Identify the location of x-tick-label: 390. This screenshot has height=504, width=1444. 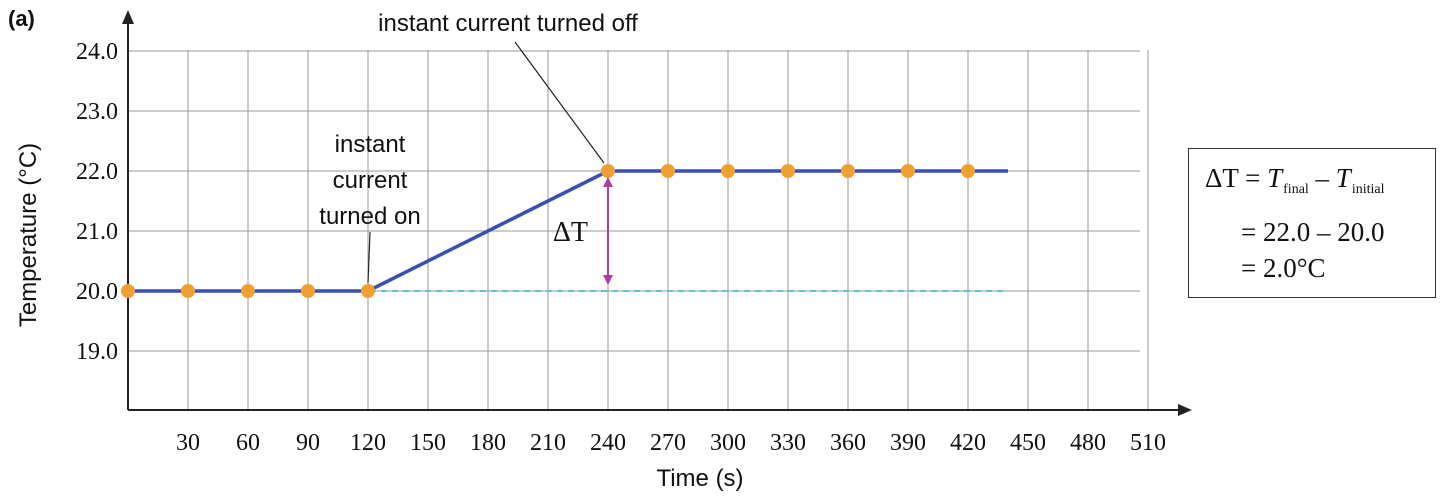
(908, 443).